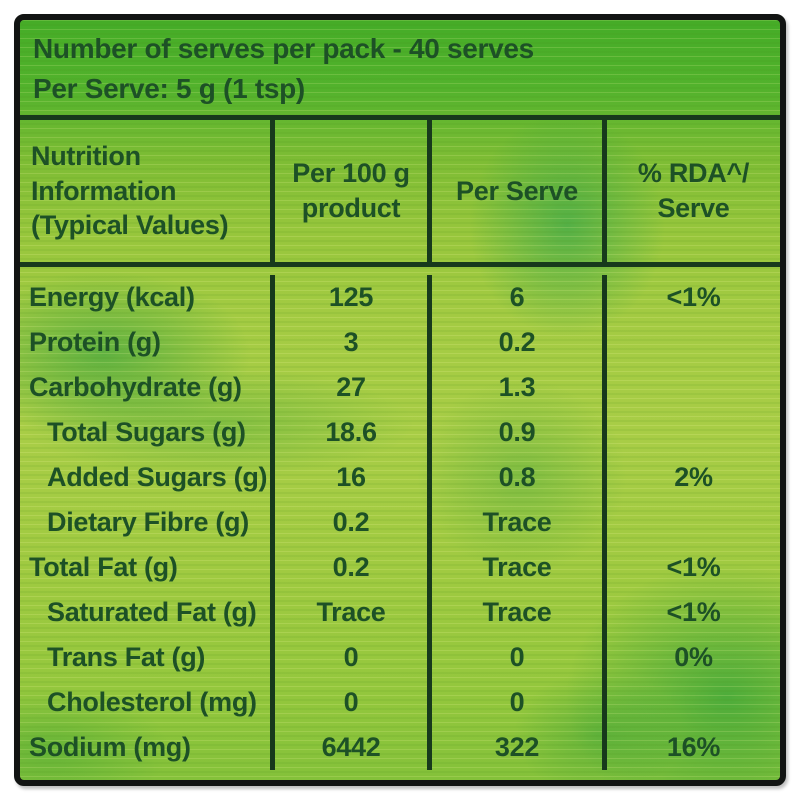 The width and height of the screenshot is (800, 800). I want to click on cell-per-serve-value: 0.8, so click(519, 477).